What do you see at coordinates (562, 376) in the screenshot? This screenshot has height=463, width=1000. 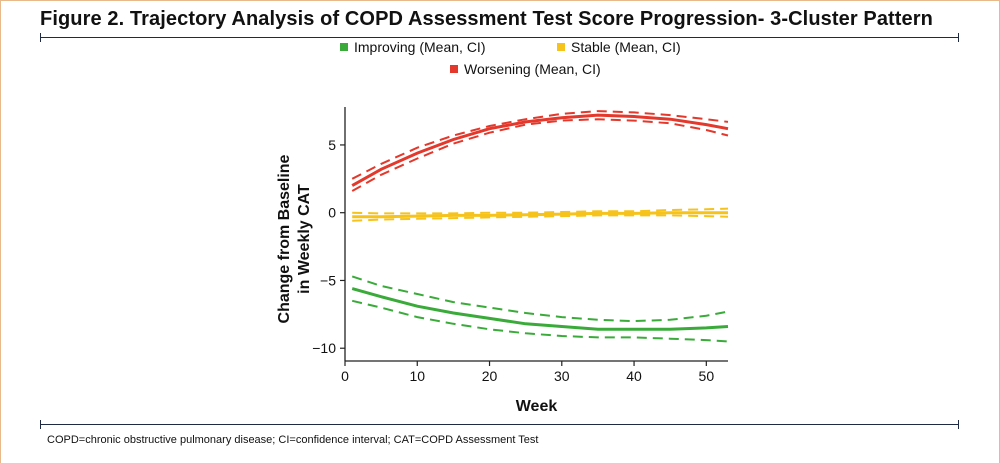 I see `x-tick-label: 30` at bounding box center [562, 376].